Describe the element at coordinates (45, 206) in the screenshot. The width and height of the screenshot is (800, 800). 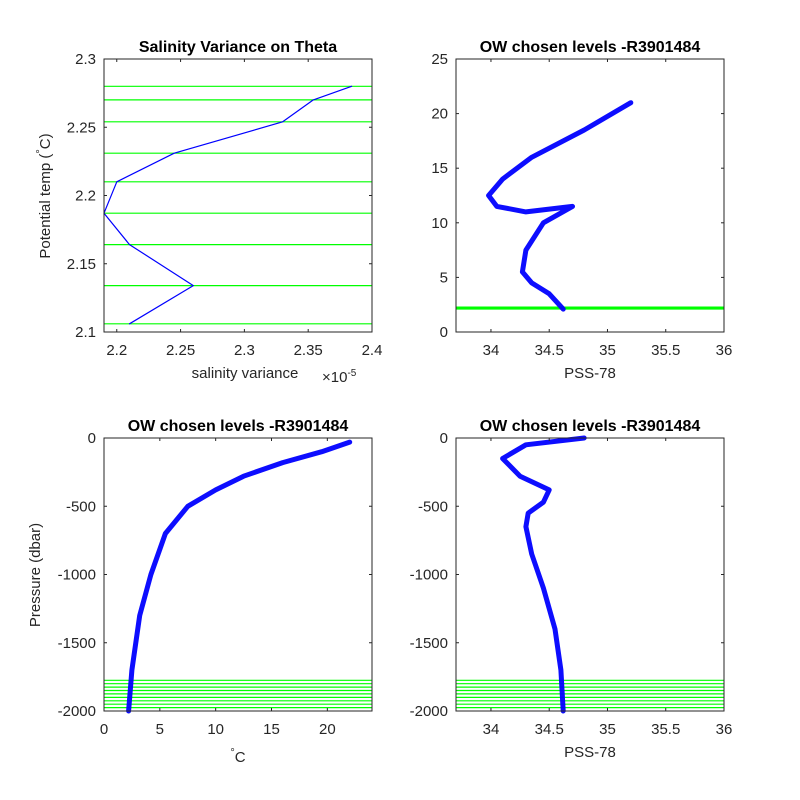
I see `panel-1-y-label-prefix: Potential temp (` at that location.